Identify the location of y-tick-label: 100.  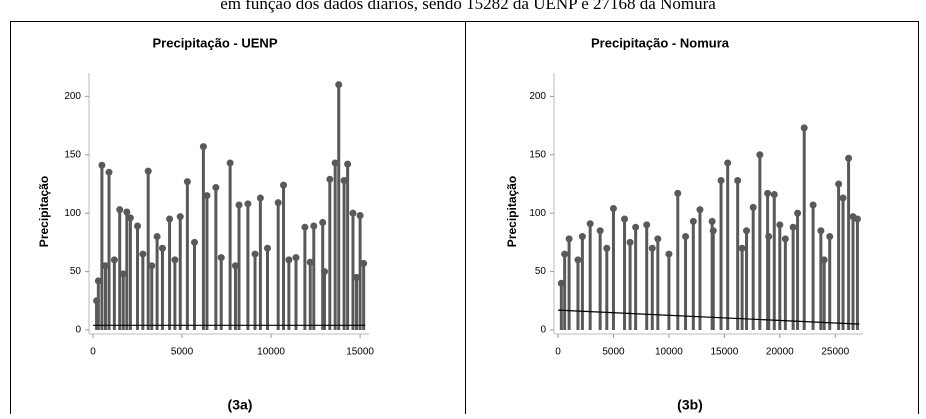
(537, 213).